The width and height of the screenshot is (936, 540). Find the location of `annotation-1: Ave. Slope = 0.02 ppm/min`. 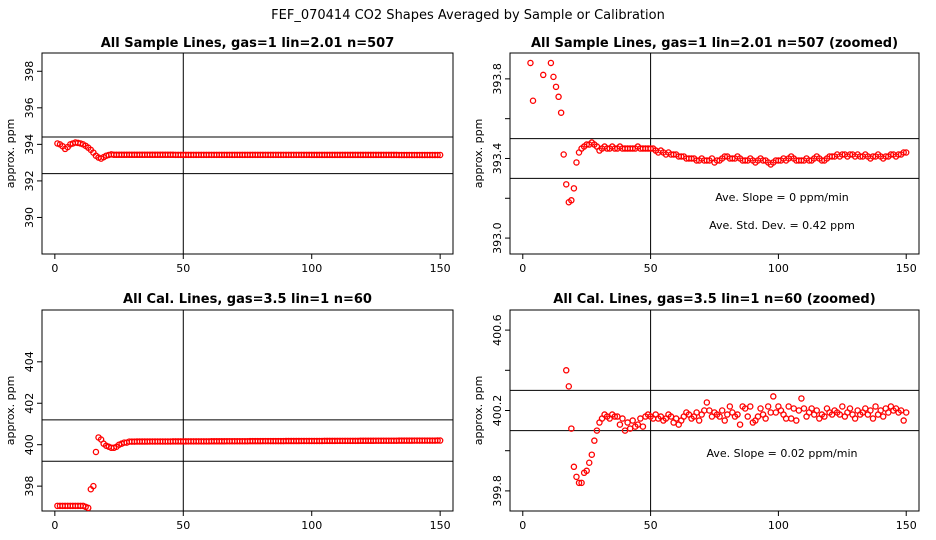

annotation-1: Ave. Slope = 0.02 ppm/min is located at coordinates (782, 453).